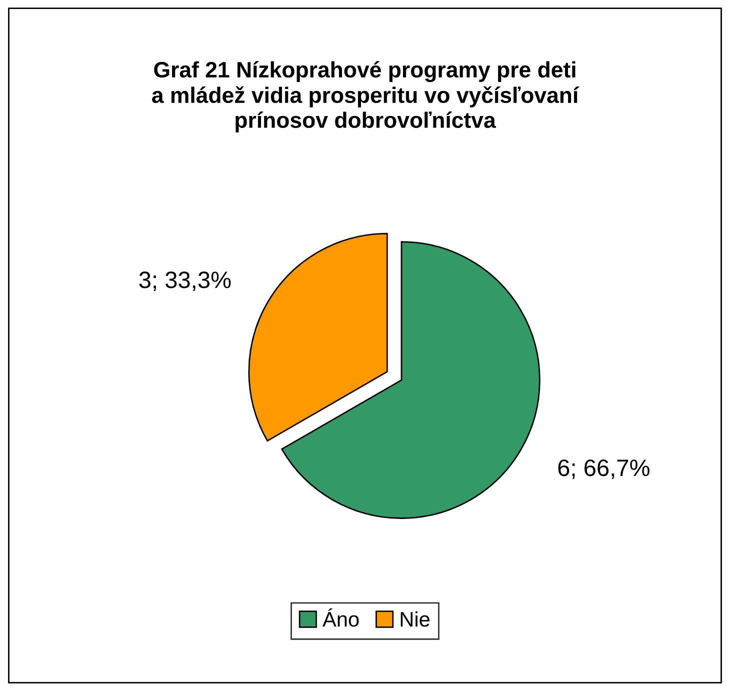 This screenshot has width=730, height=691. What do you see at coordinates (185, 282) in the screenshot?
I see `data-label: 3; 33,3%` at bounding box center [185, 282].